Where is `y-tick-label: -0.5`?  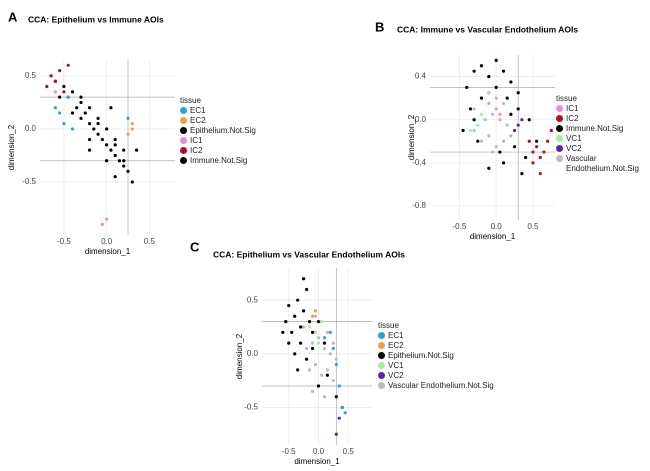 y-tick-label: -0.5 is located at coordinates (29, 181).